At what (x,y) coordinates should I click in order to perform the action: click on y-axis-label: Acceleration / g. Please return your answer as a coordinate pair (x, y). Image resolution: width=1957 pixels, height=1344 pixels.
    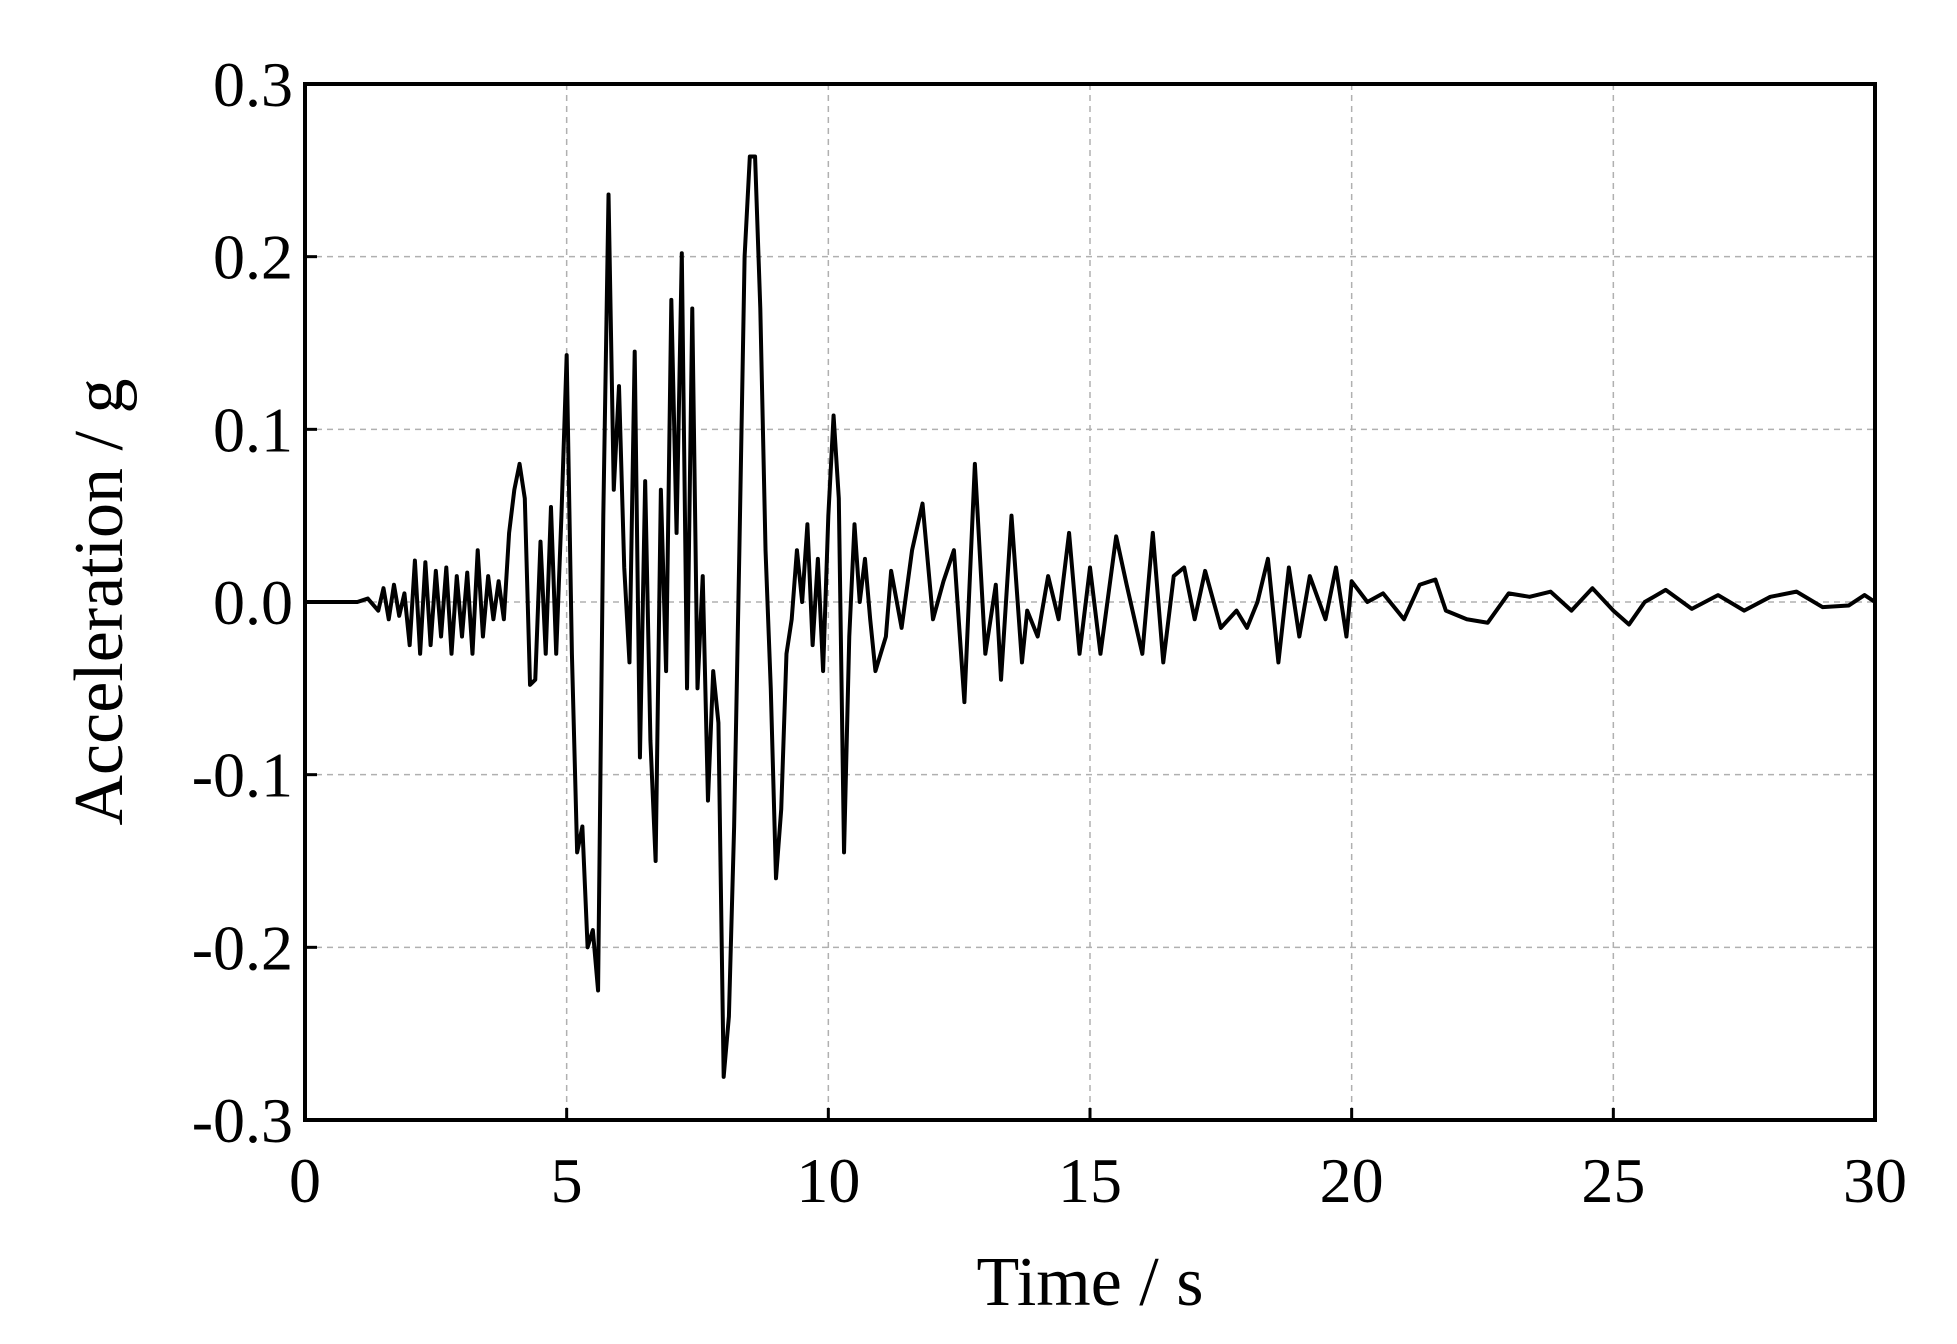
    Looking at the image, I should click on (99, 601).